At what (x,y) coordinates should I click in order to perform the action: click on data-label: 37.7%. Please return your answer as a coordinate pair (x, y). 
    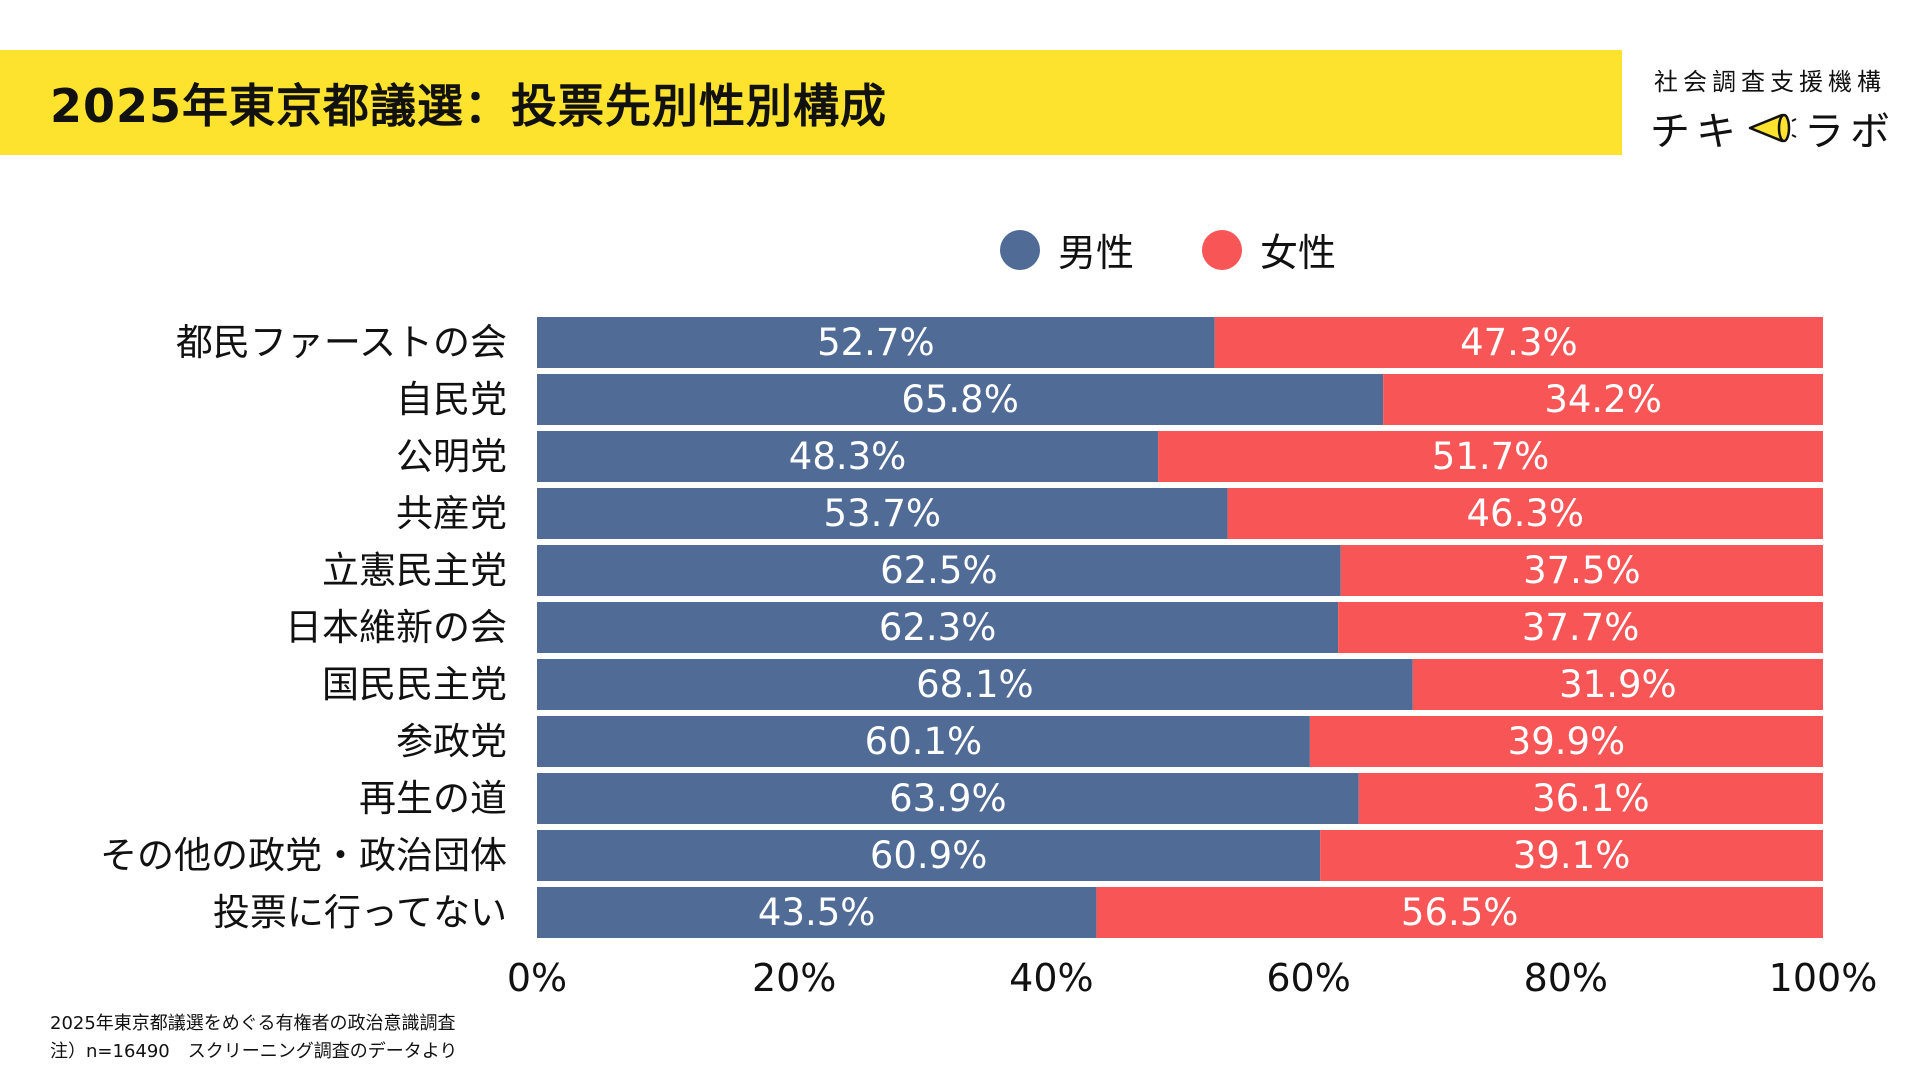
    Looking at the image, I should click on (1581, 627).